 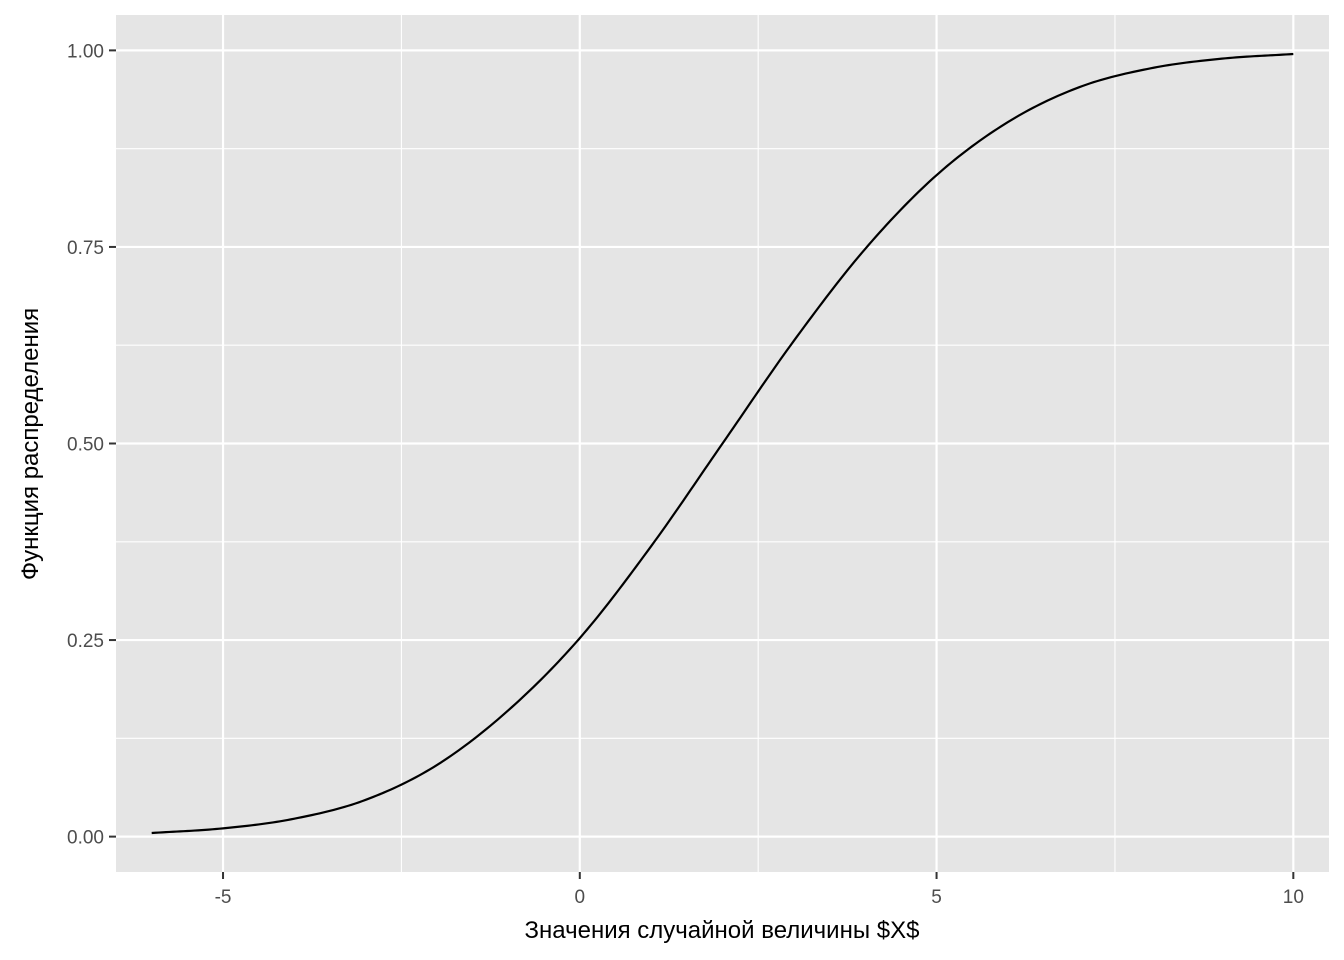 I want to click on y-tick-label: 0.75, so click(x=85, y=248).